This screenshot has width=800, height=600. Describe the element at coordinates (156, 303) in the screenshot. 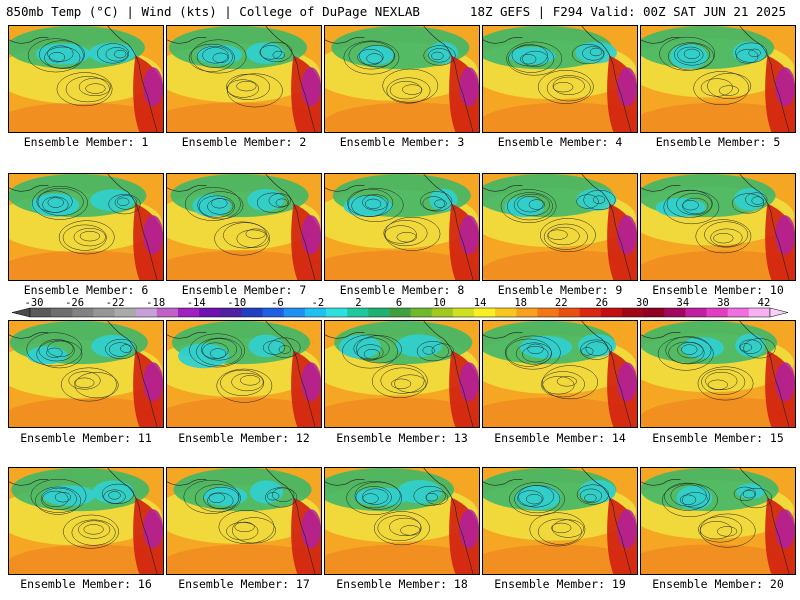

I see `colorbar-tick-label: -18` at that location.